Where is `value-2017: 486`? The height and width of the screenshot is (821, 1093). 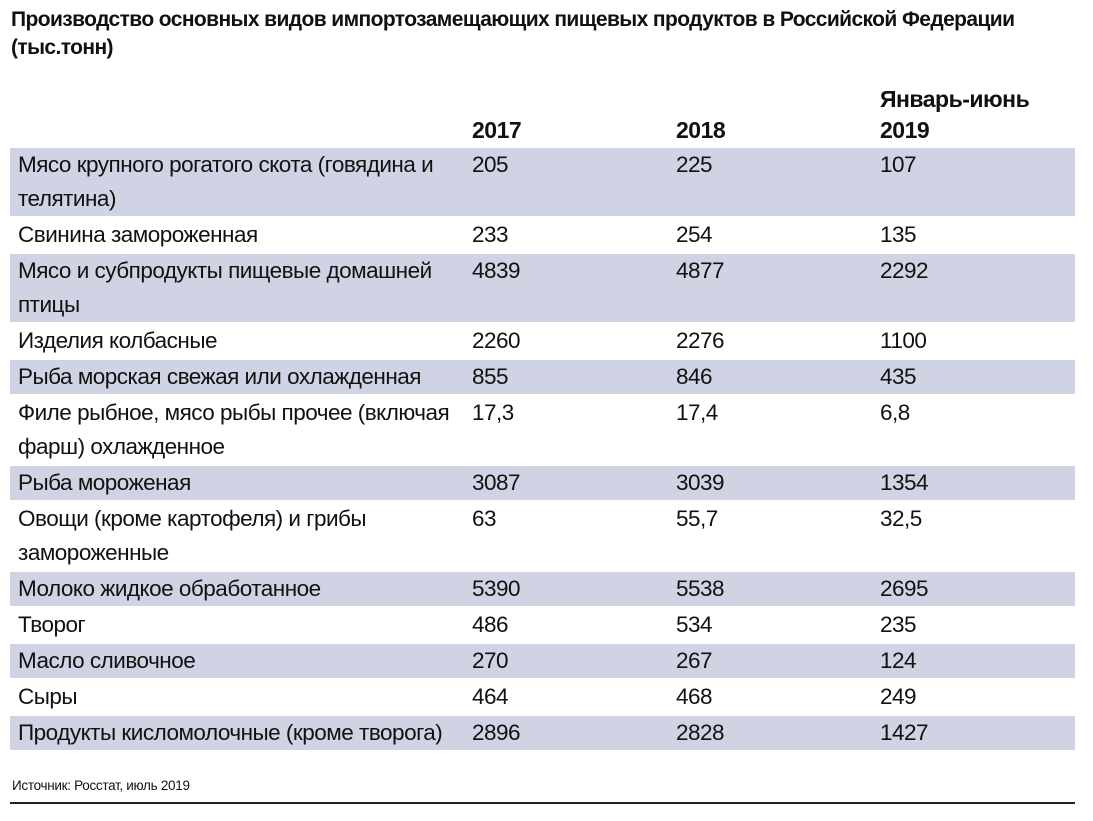 value-2017: 486 is located at coordinates (490, 624).